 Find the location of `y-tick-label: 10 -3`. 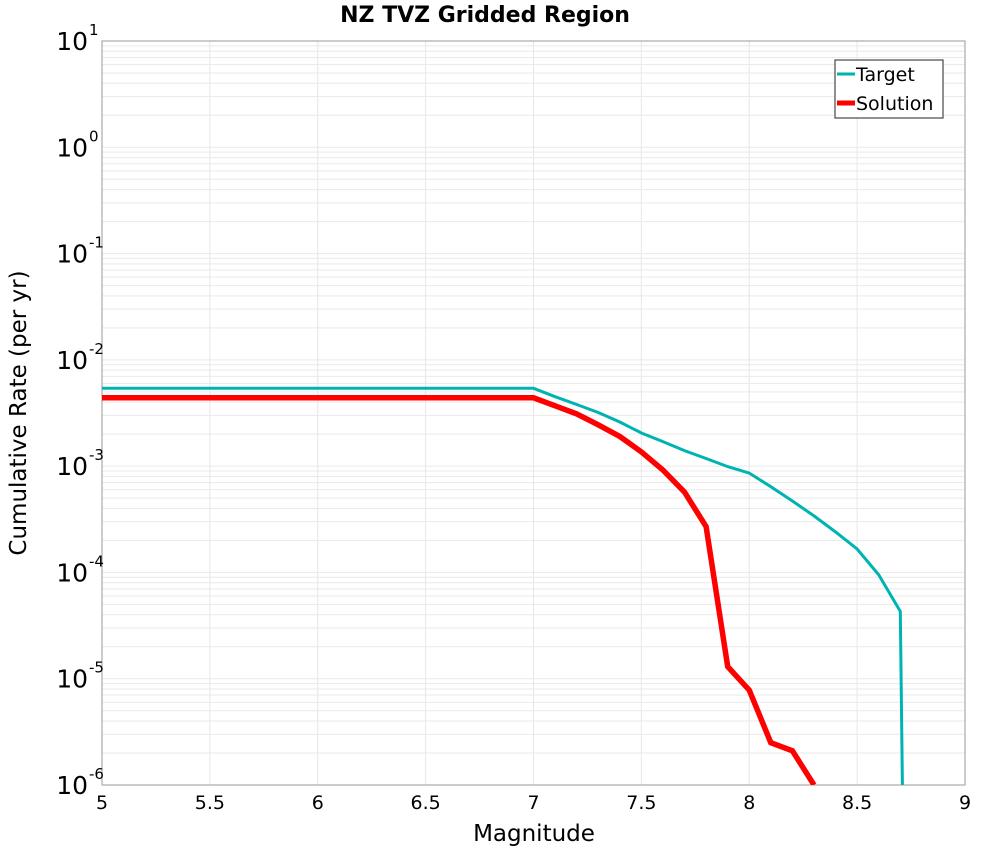

y-tick-label: 10 -3 is located at coordinates (80, 463).